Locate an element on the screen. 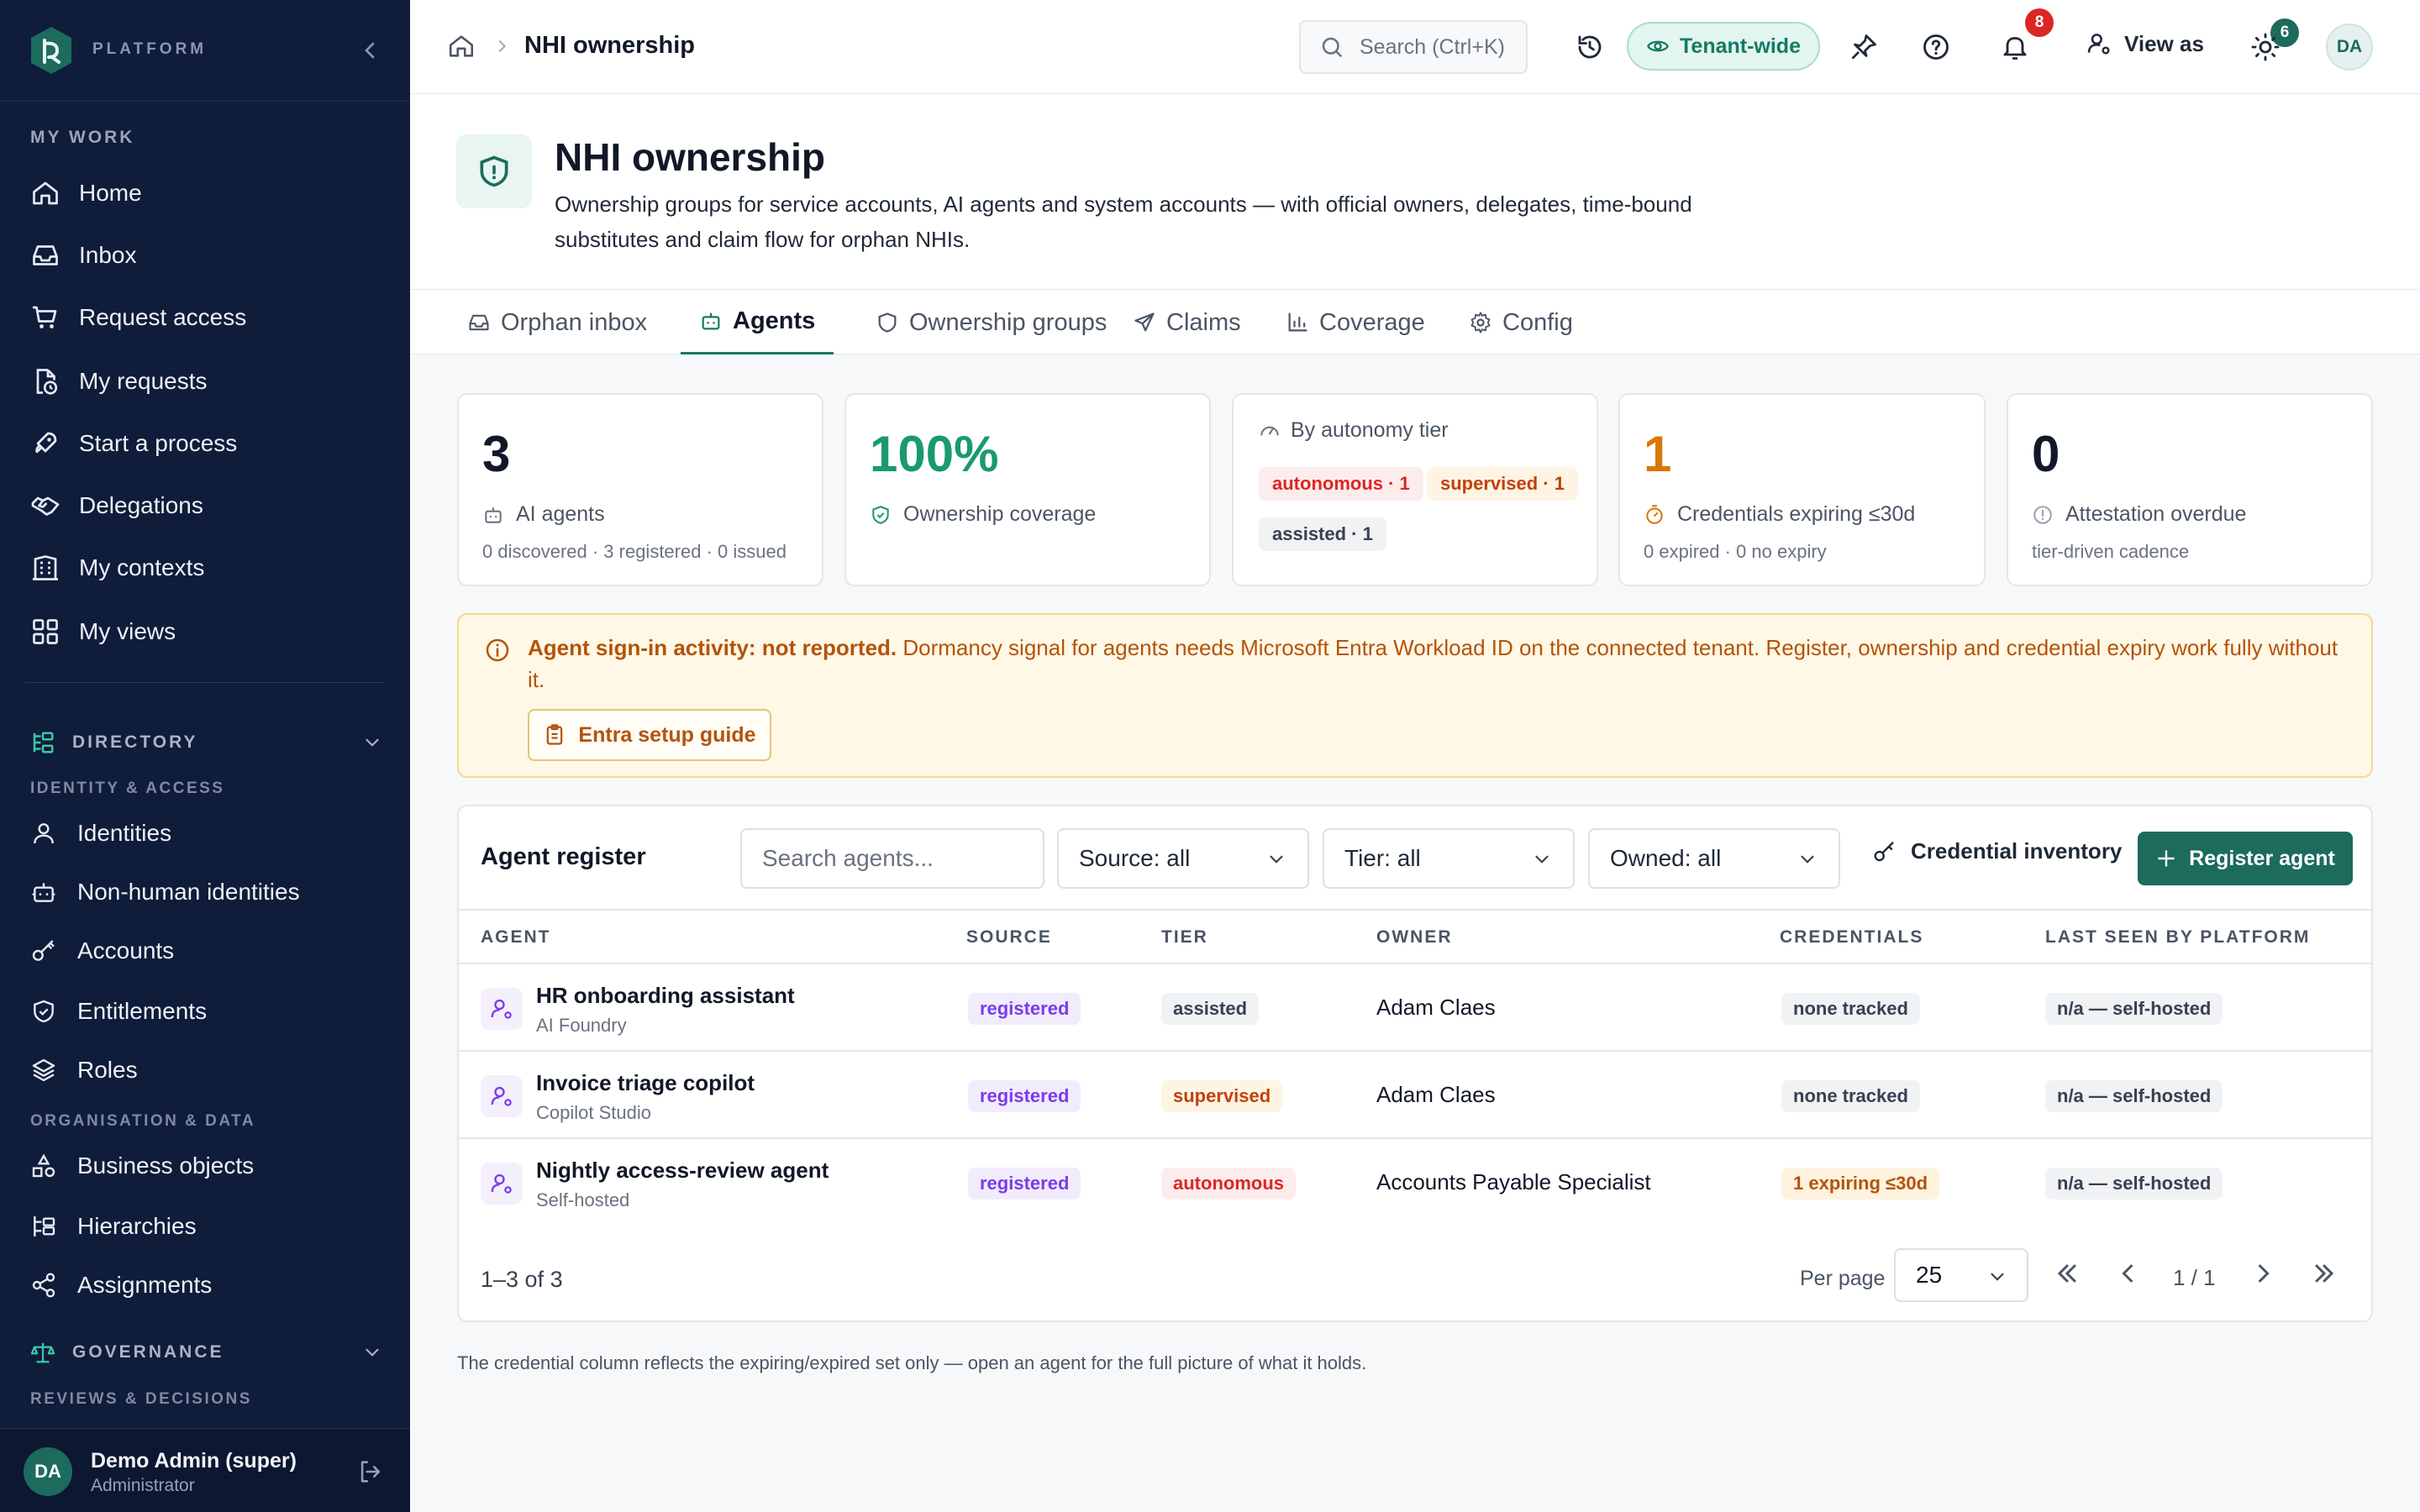 Image resolution: width=2420 pixels, height=1512 pixels. sidebar-item-my-views: My views is located at coordinates (206, 631).